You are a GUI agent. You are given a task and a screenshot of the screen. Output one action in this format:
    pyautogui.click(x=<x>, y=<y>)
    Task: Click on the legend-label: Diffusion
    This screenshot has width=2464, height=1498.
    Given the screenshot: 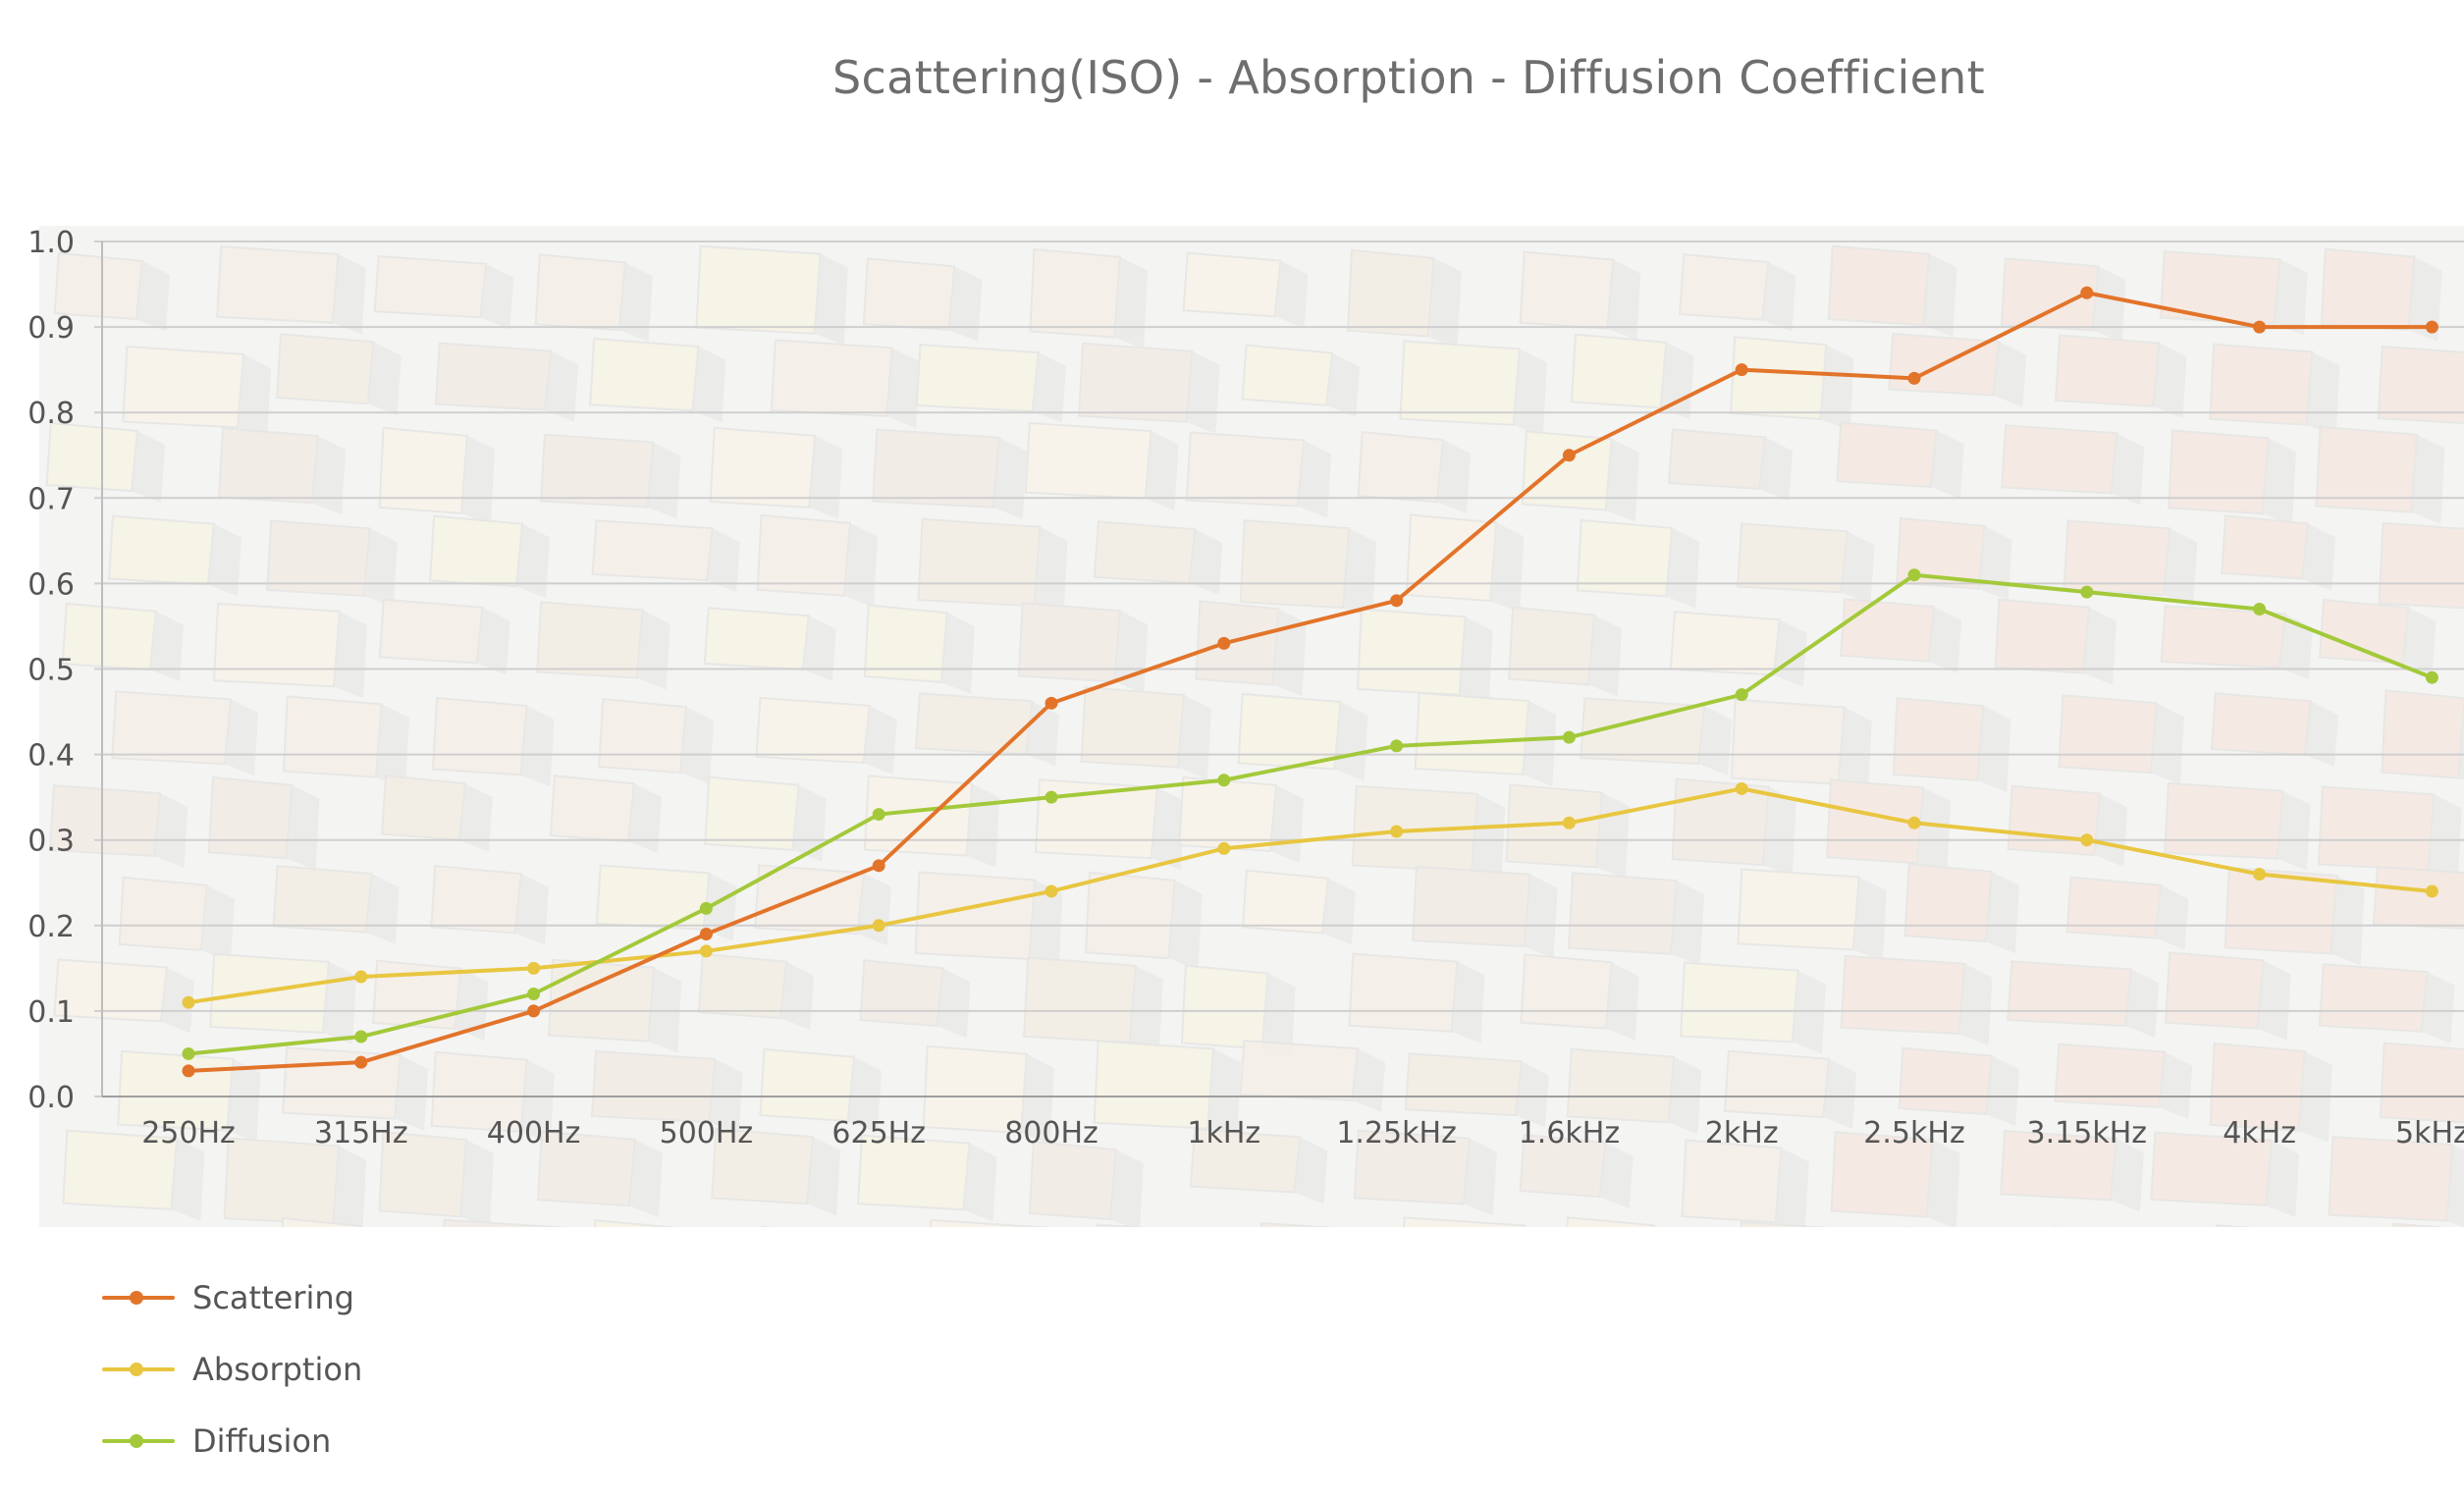 What is the action you would take?
    pyautogui.click(x=262, y=1440)
    